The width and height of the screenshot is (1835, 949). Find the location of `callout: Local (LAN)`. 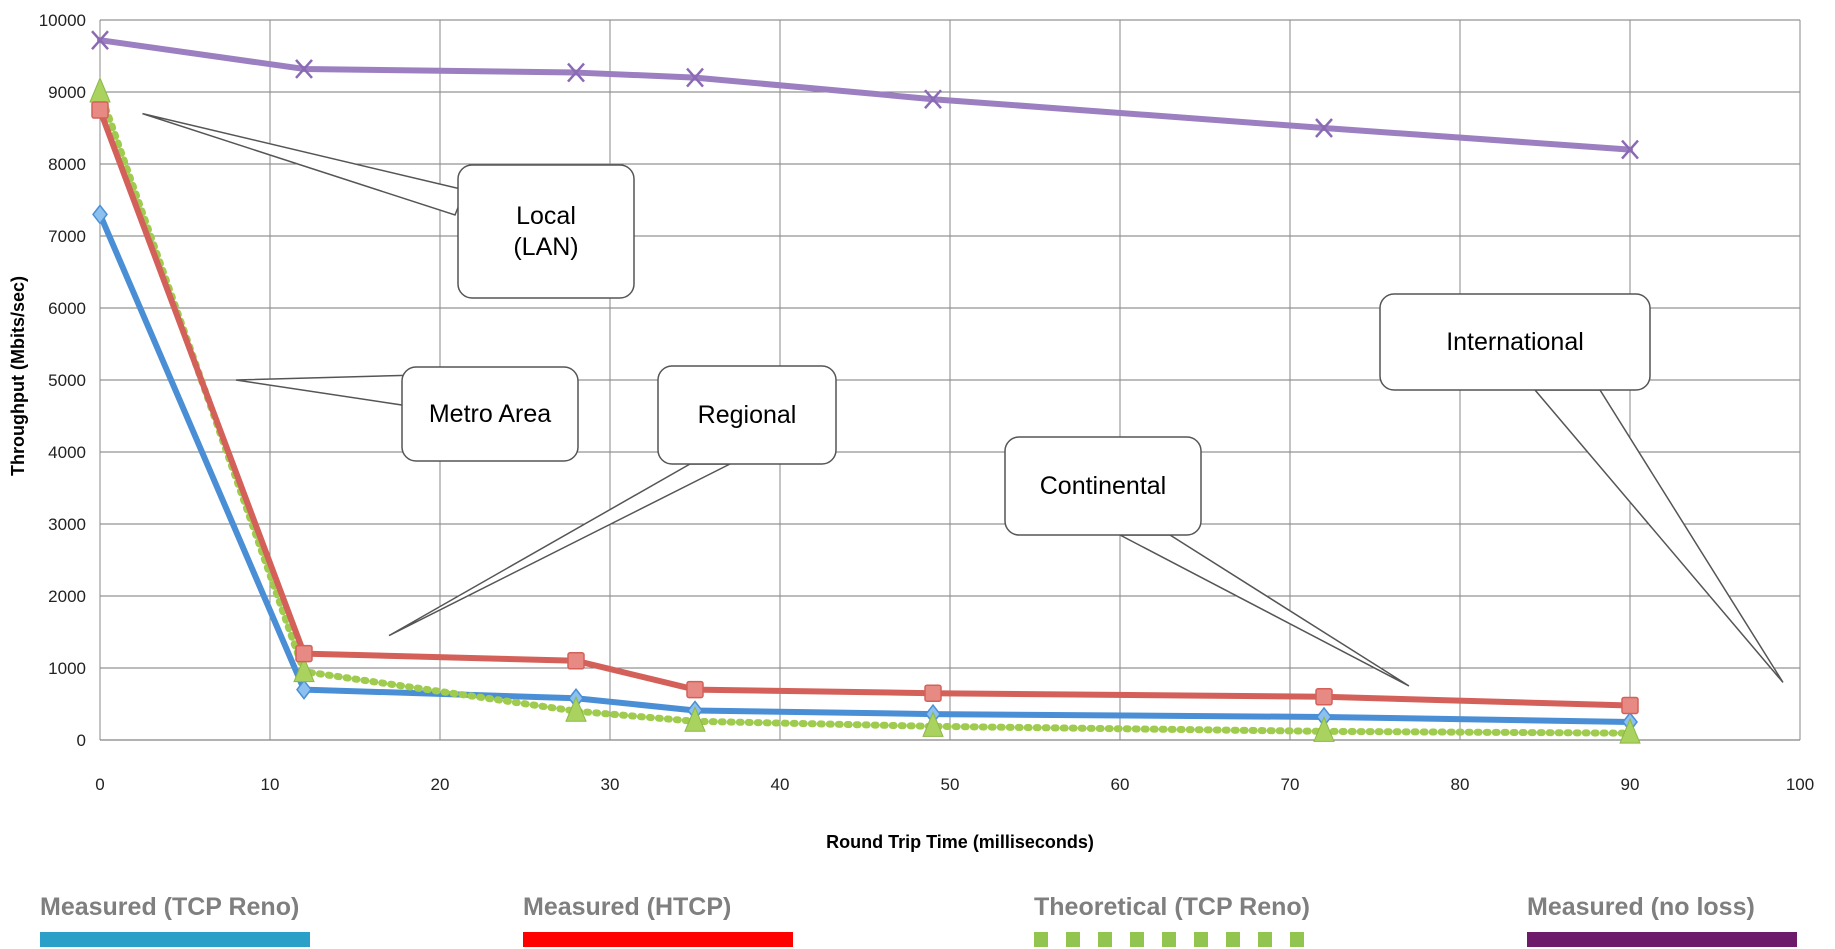

callout: Local (LAN) is located at coordinates (388, 205).